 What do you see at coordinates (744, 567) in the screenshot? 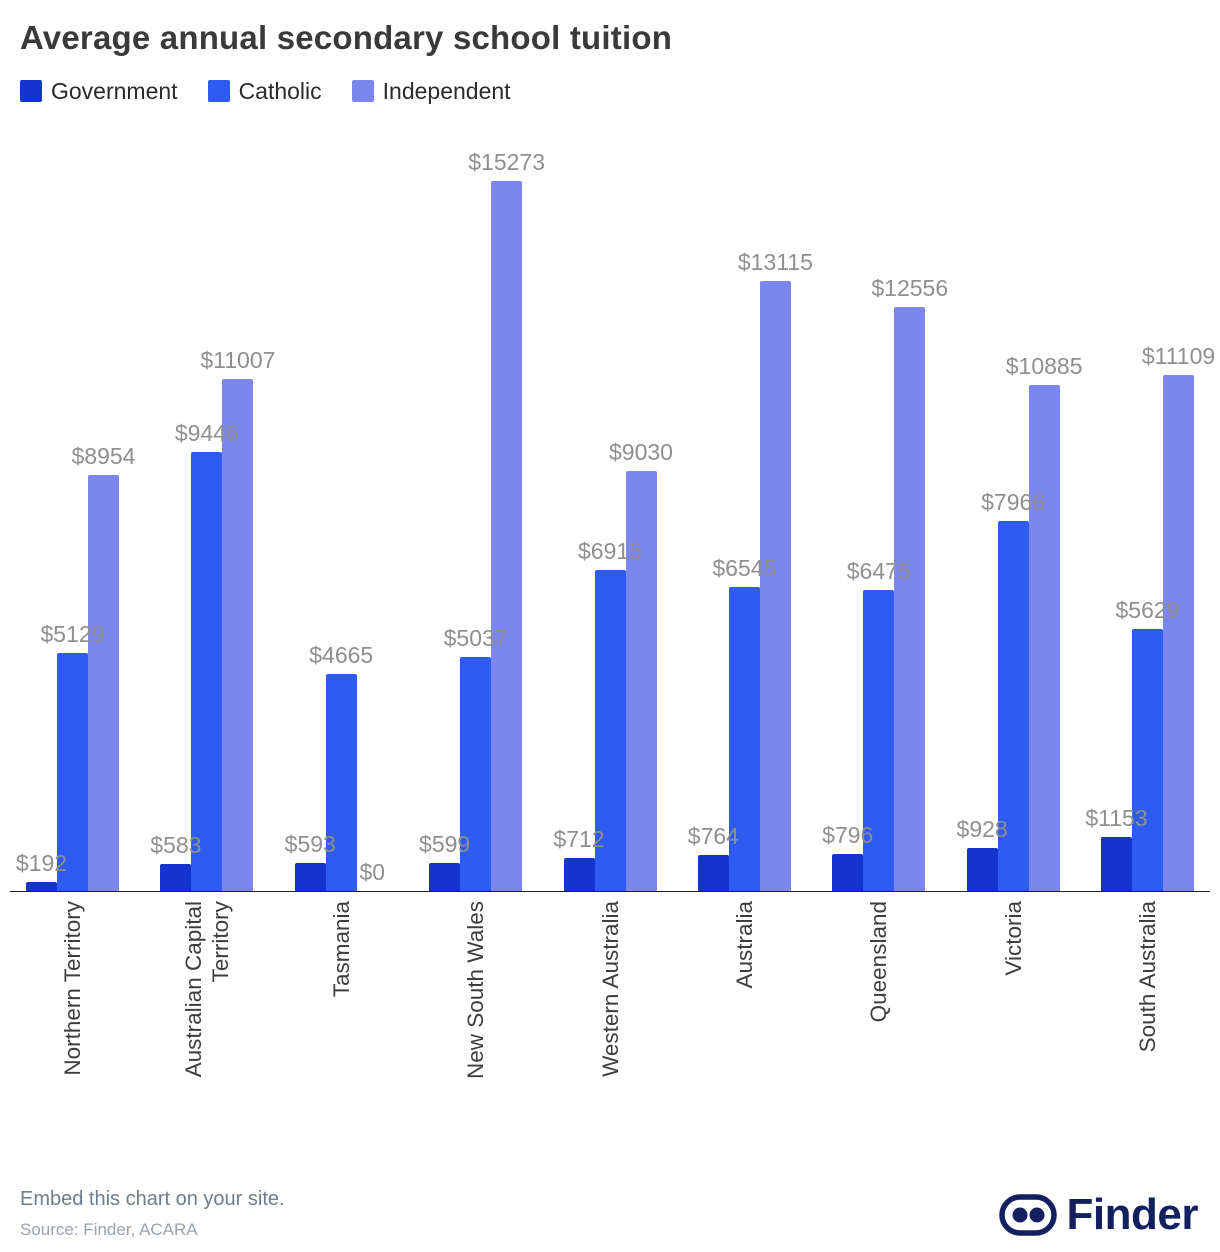
I see `bar-value-label: $6545` at bounding box center [744, 567].